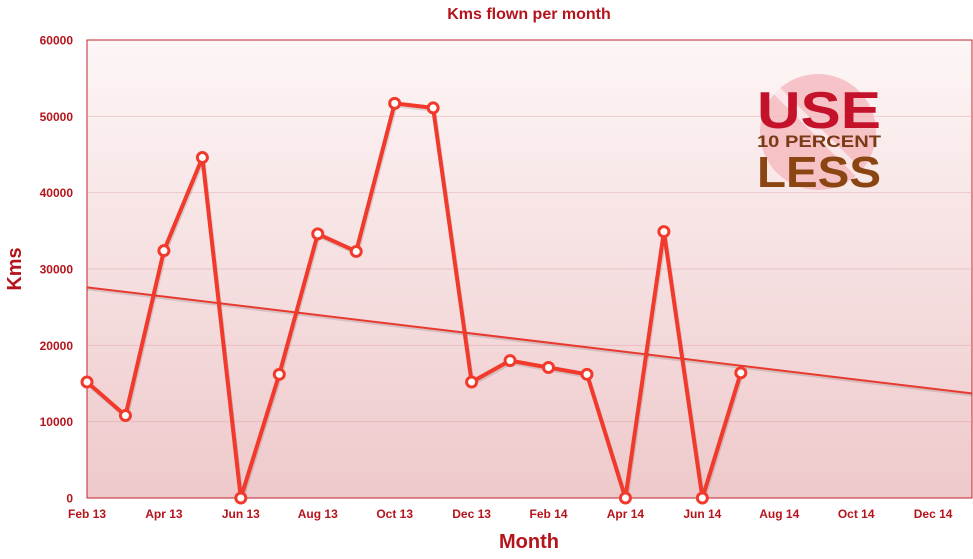 Image resolution: width=973 pixels, height=559 pixels. I want to click on x-tick-label: Feb 13, so click(87, 514).